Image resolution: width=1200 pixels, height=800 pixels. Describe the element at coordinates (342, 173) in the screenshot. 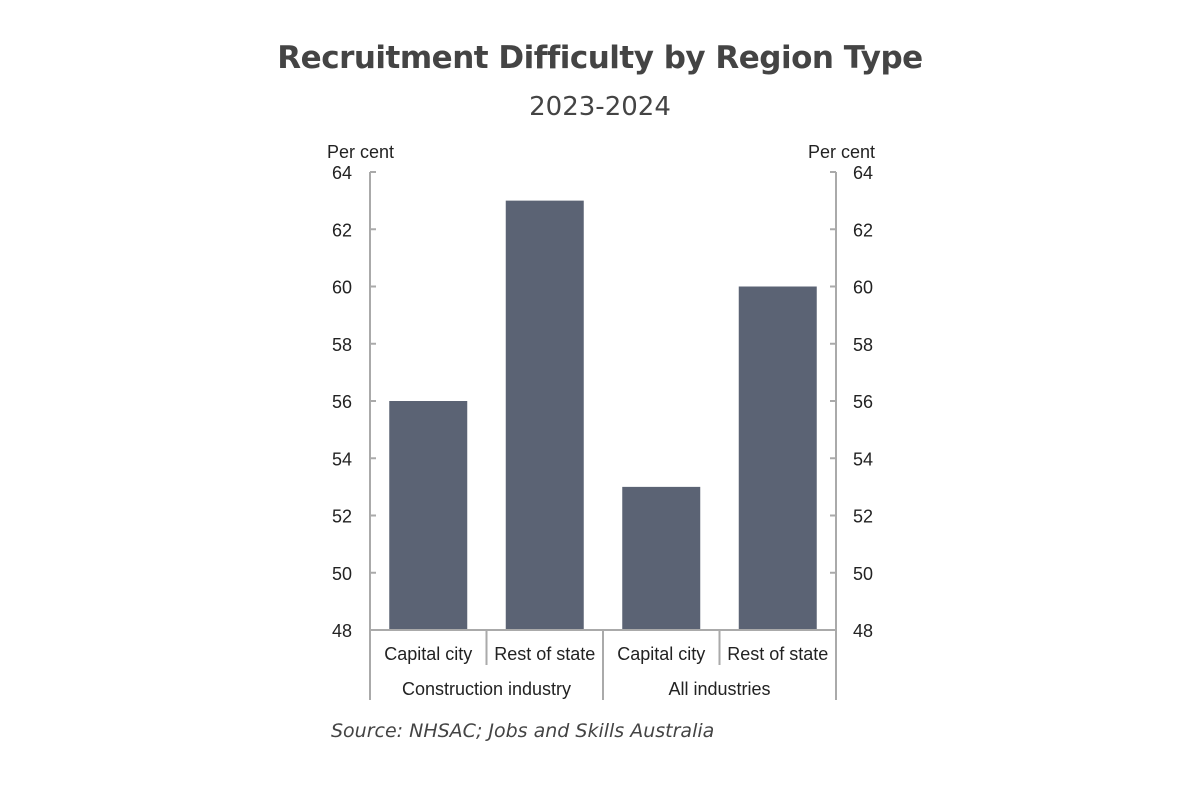

I see `y-tick-label-left: 64` at that location.